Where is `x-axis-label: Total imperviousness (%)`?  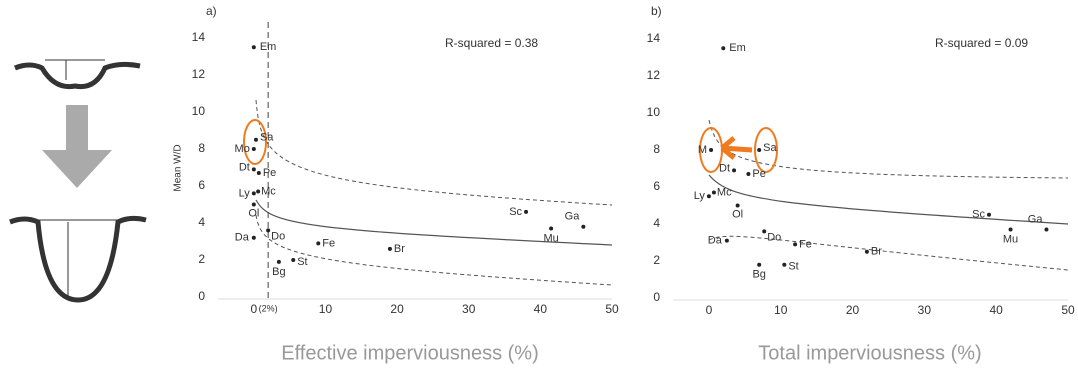 x-axis-label: Total imperviousness (%) is located at coordinates (869, 353).